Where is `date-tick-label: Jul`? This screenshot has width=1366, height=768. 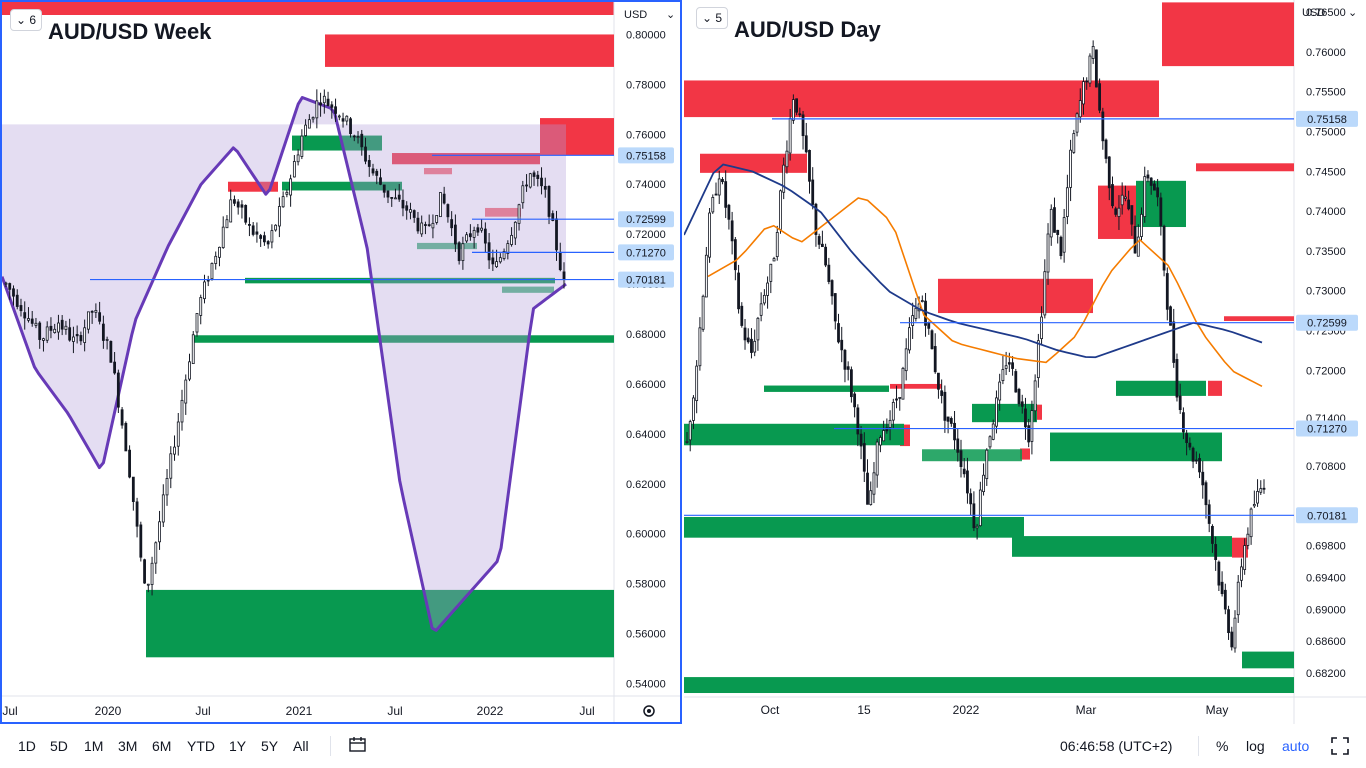 date-tick-label: Jul is located at coordinates (586, 711).